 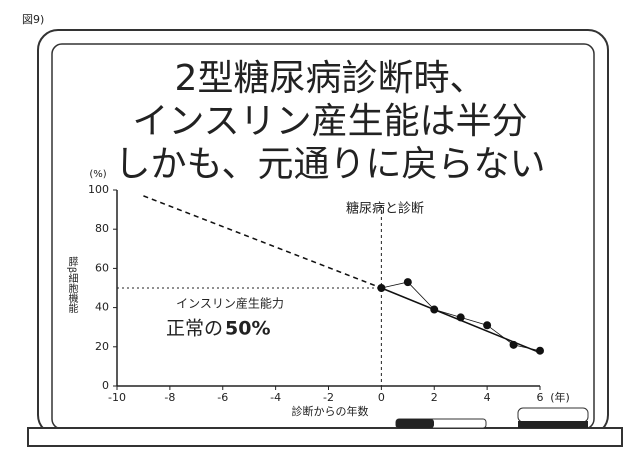 What do you see at coordinates (325, 437) in the screenshot?
I see `tray` at bounding box center [325, 437].